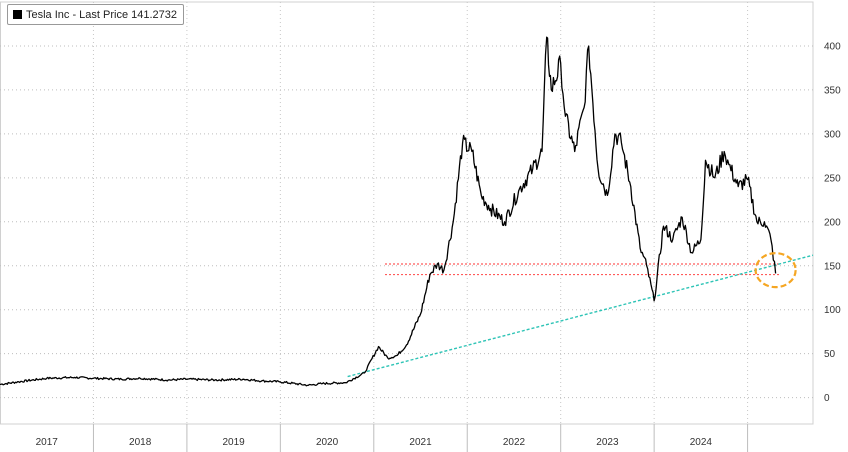 Image resolution: width=848 pixels, height=452 pixels. Describe the element at coordinates (832, 134) in the screenshot. I see `y-tick-label: 300` at that location.